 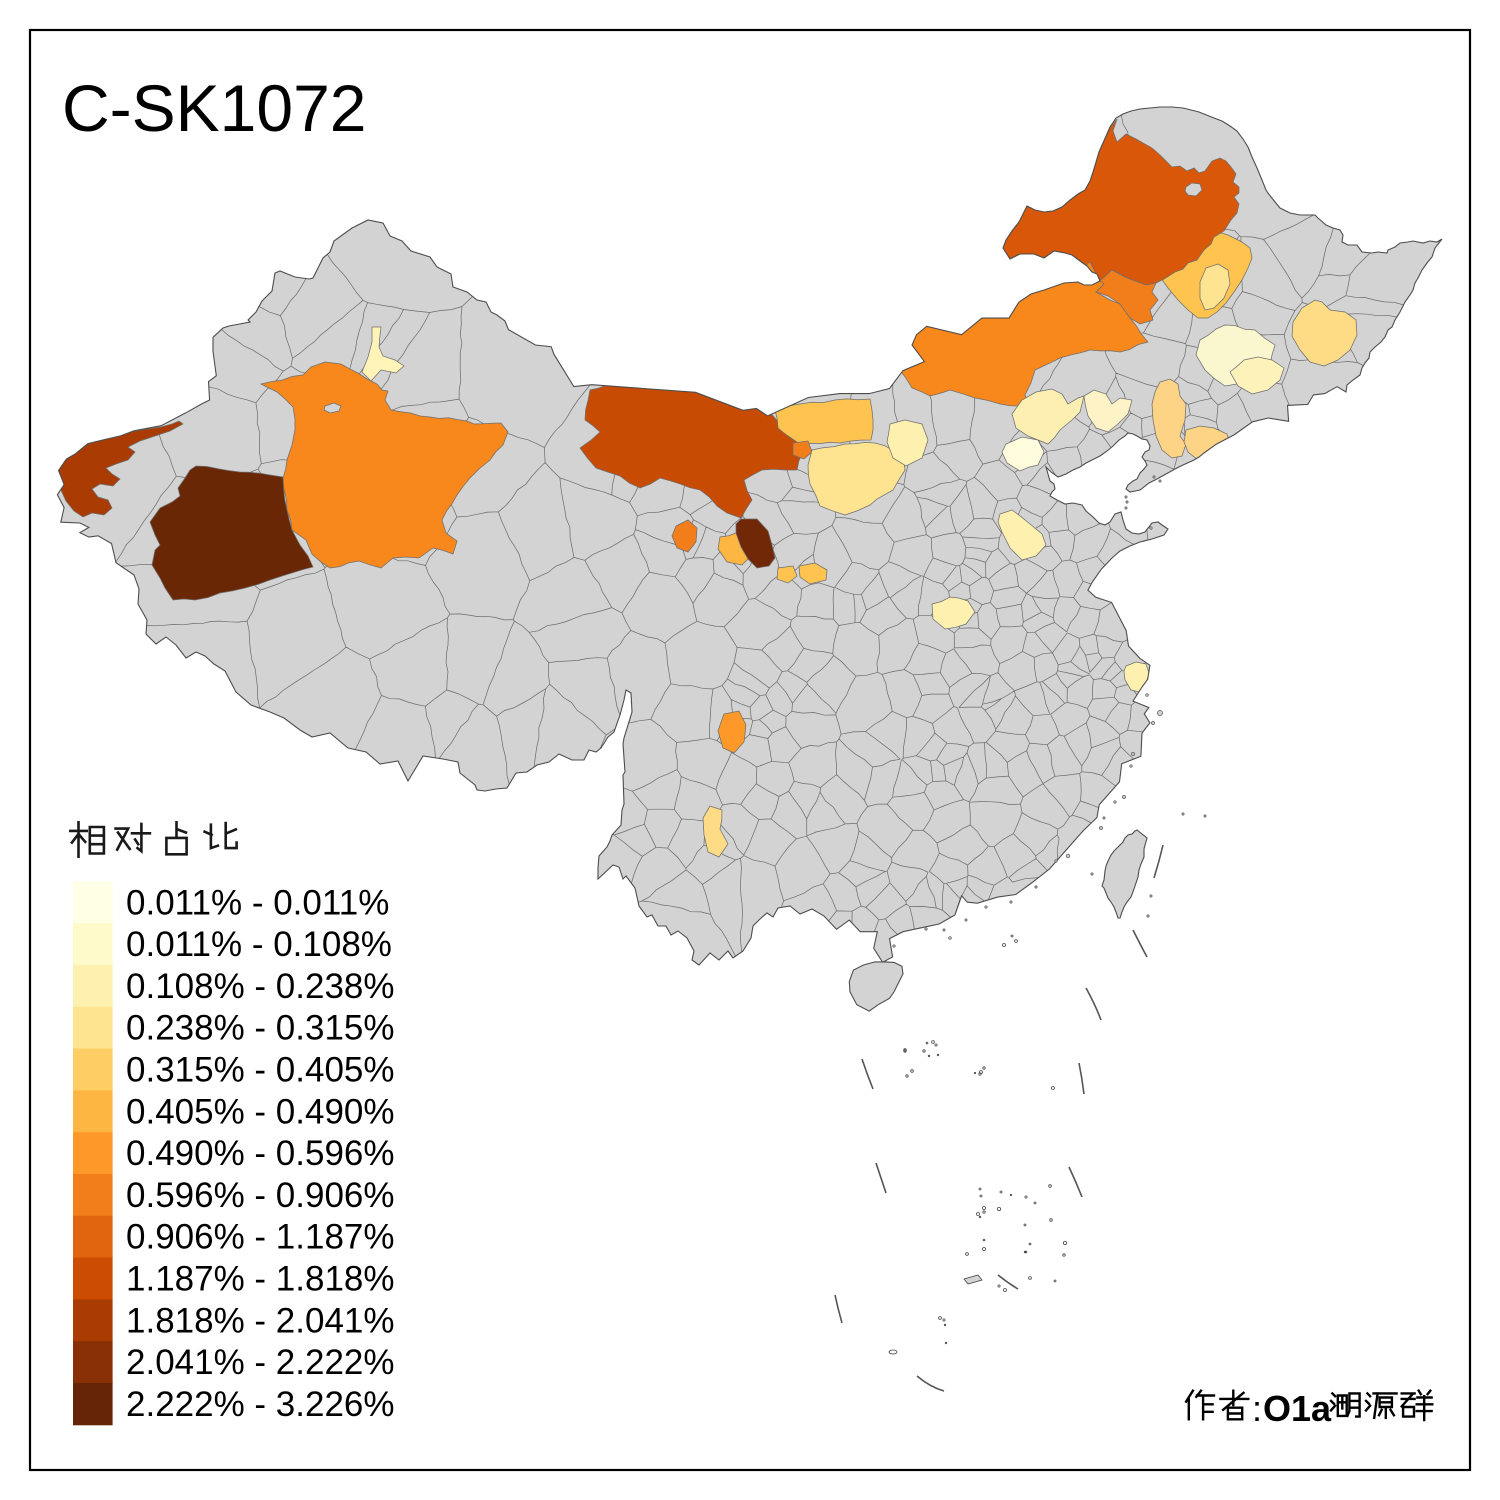 What do you see at coordinates (260, 986) in the screenshot?
I see `svg-text: 0.108% - 0.238%` at bounding box center [260, 986].